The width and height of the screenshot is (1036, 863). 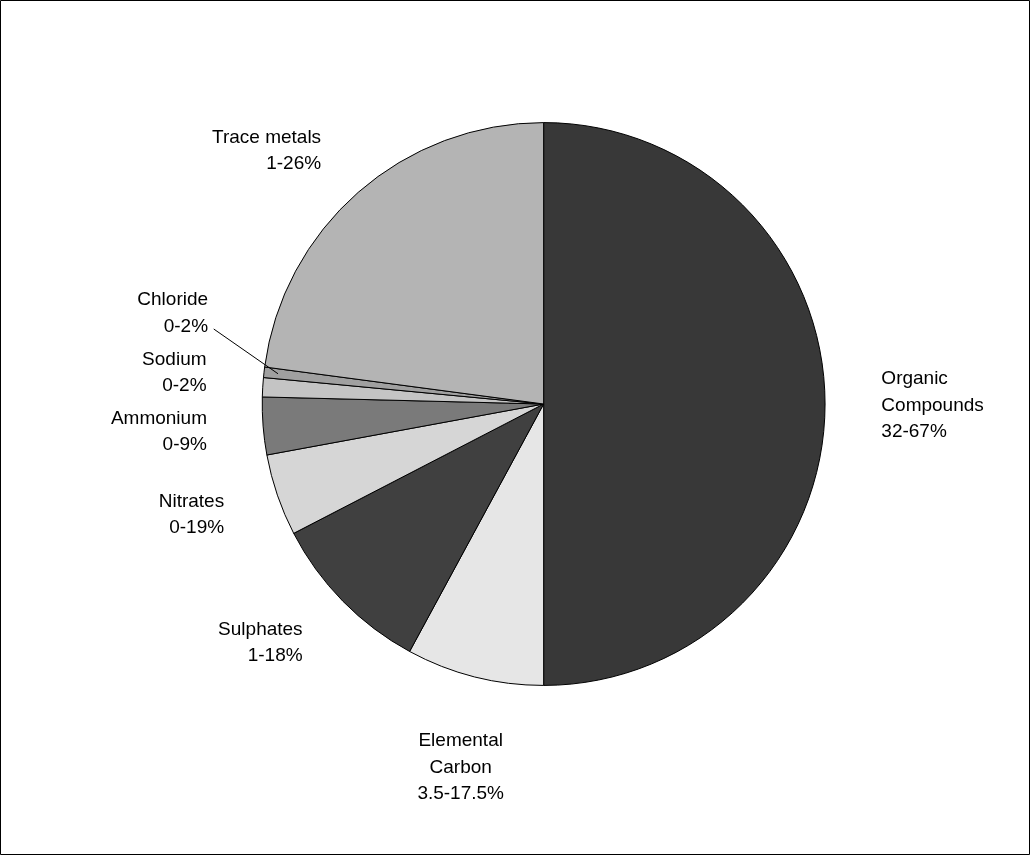 I want to click on slice-label: Chloride 0-2%, so click(x=173, y=312).